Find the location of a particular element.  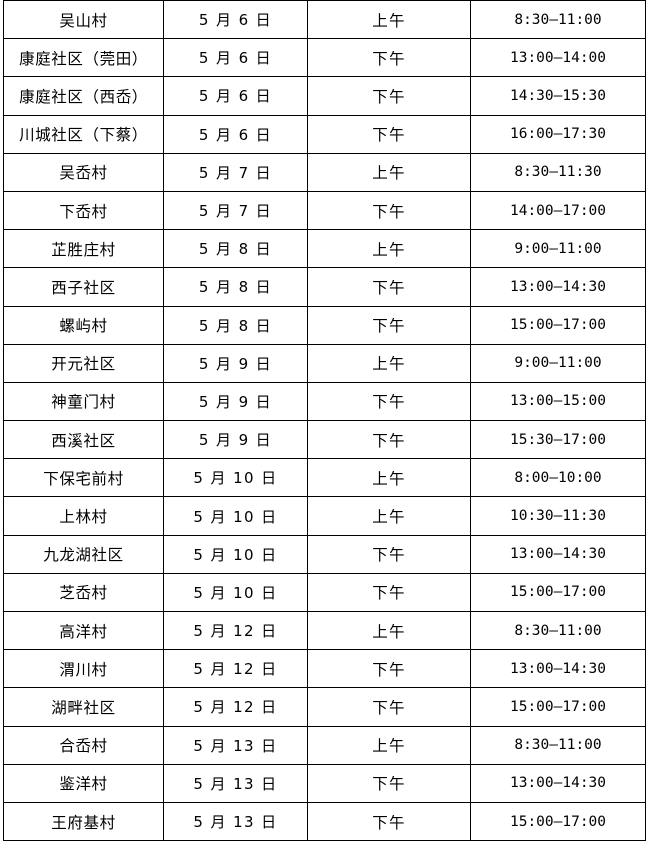

table-row: 康庭社区（西岙） 5 月 6 日下午 14:30—15:30 is located at coordinates (324, 96).